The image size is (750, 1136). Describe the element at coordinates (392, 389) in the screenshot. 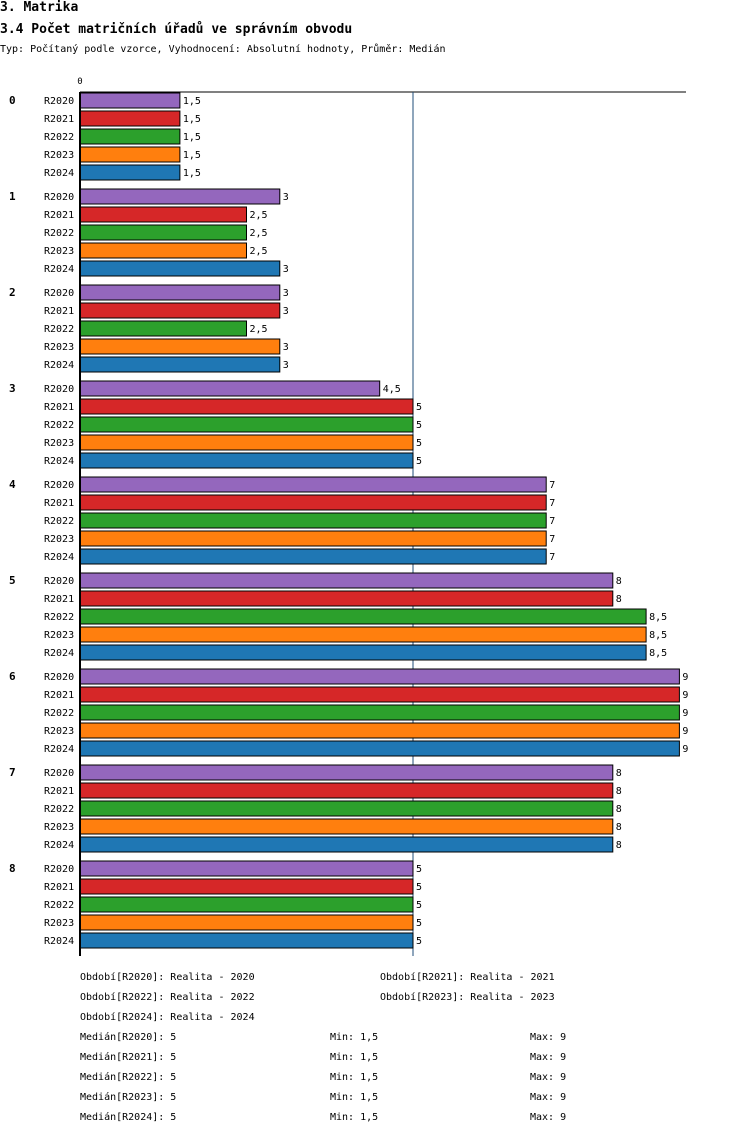

I see `value-label: 4,5` at that location.